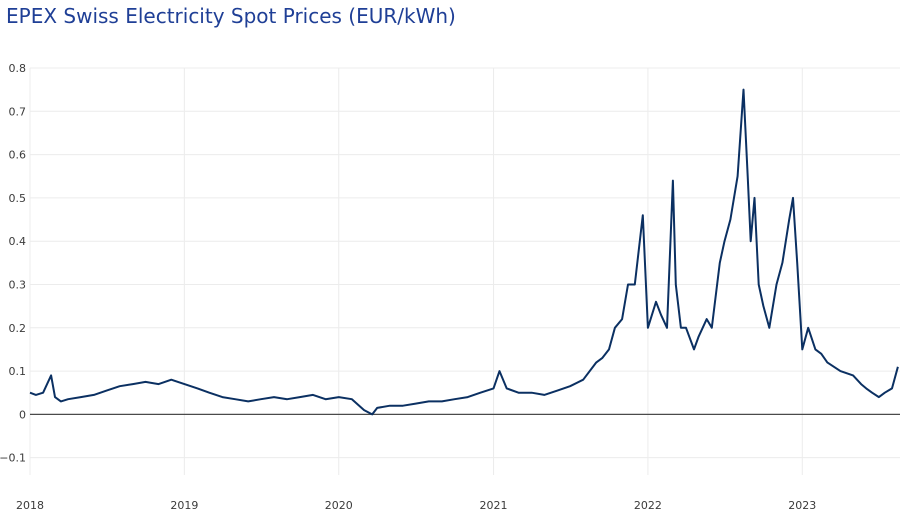  What do you see at coordinates (18, 328) in the screenshot?
I see `y-tick-label: 0.2` at bounding box center [18, 328].